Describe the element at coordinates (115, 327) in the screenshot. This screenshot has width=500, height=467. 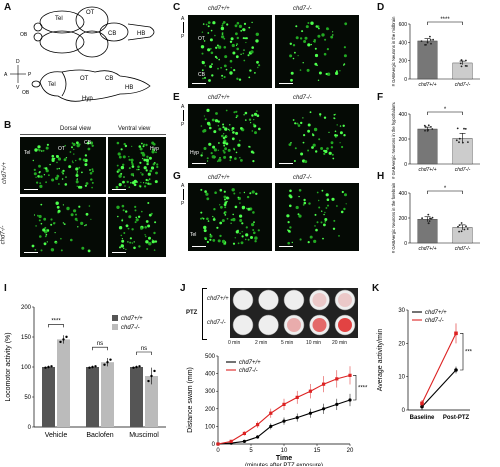
I see `legend-swatch` at that location.